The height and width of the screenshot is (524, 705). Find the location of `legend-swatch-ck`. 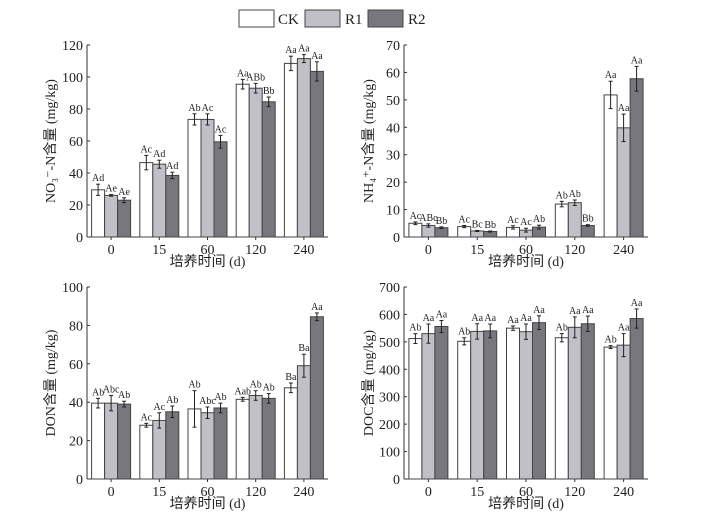

legend-swatch-ck is located at coordinates (256, 18).